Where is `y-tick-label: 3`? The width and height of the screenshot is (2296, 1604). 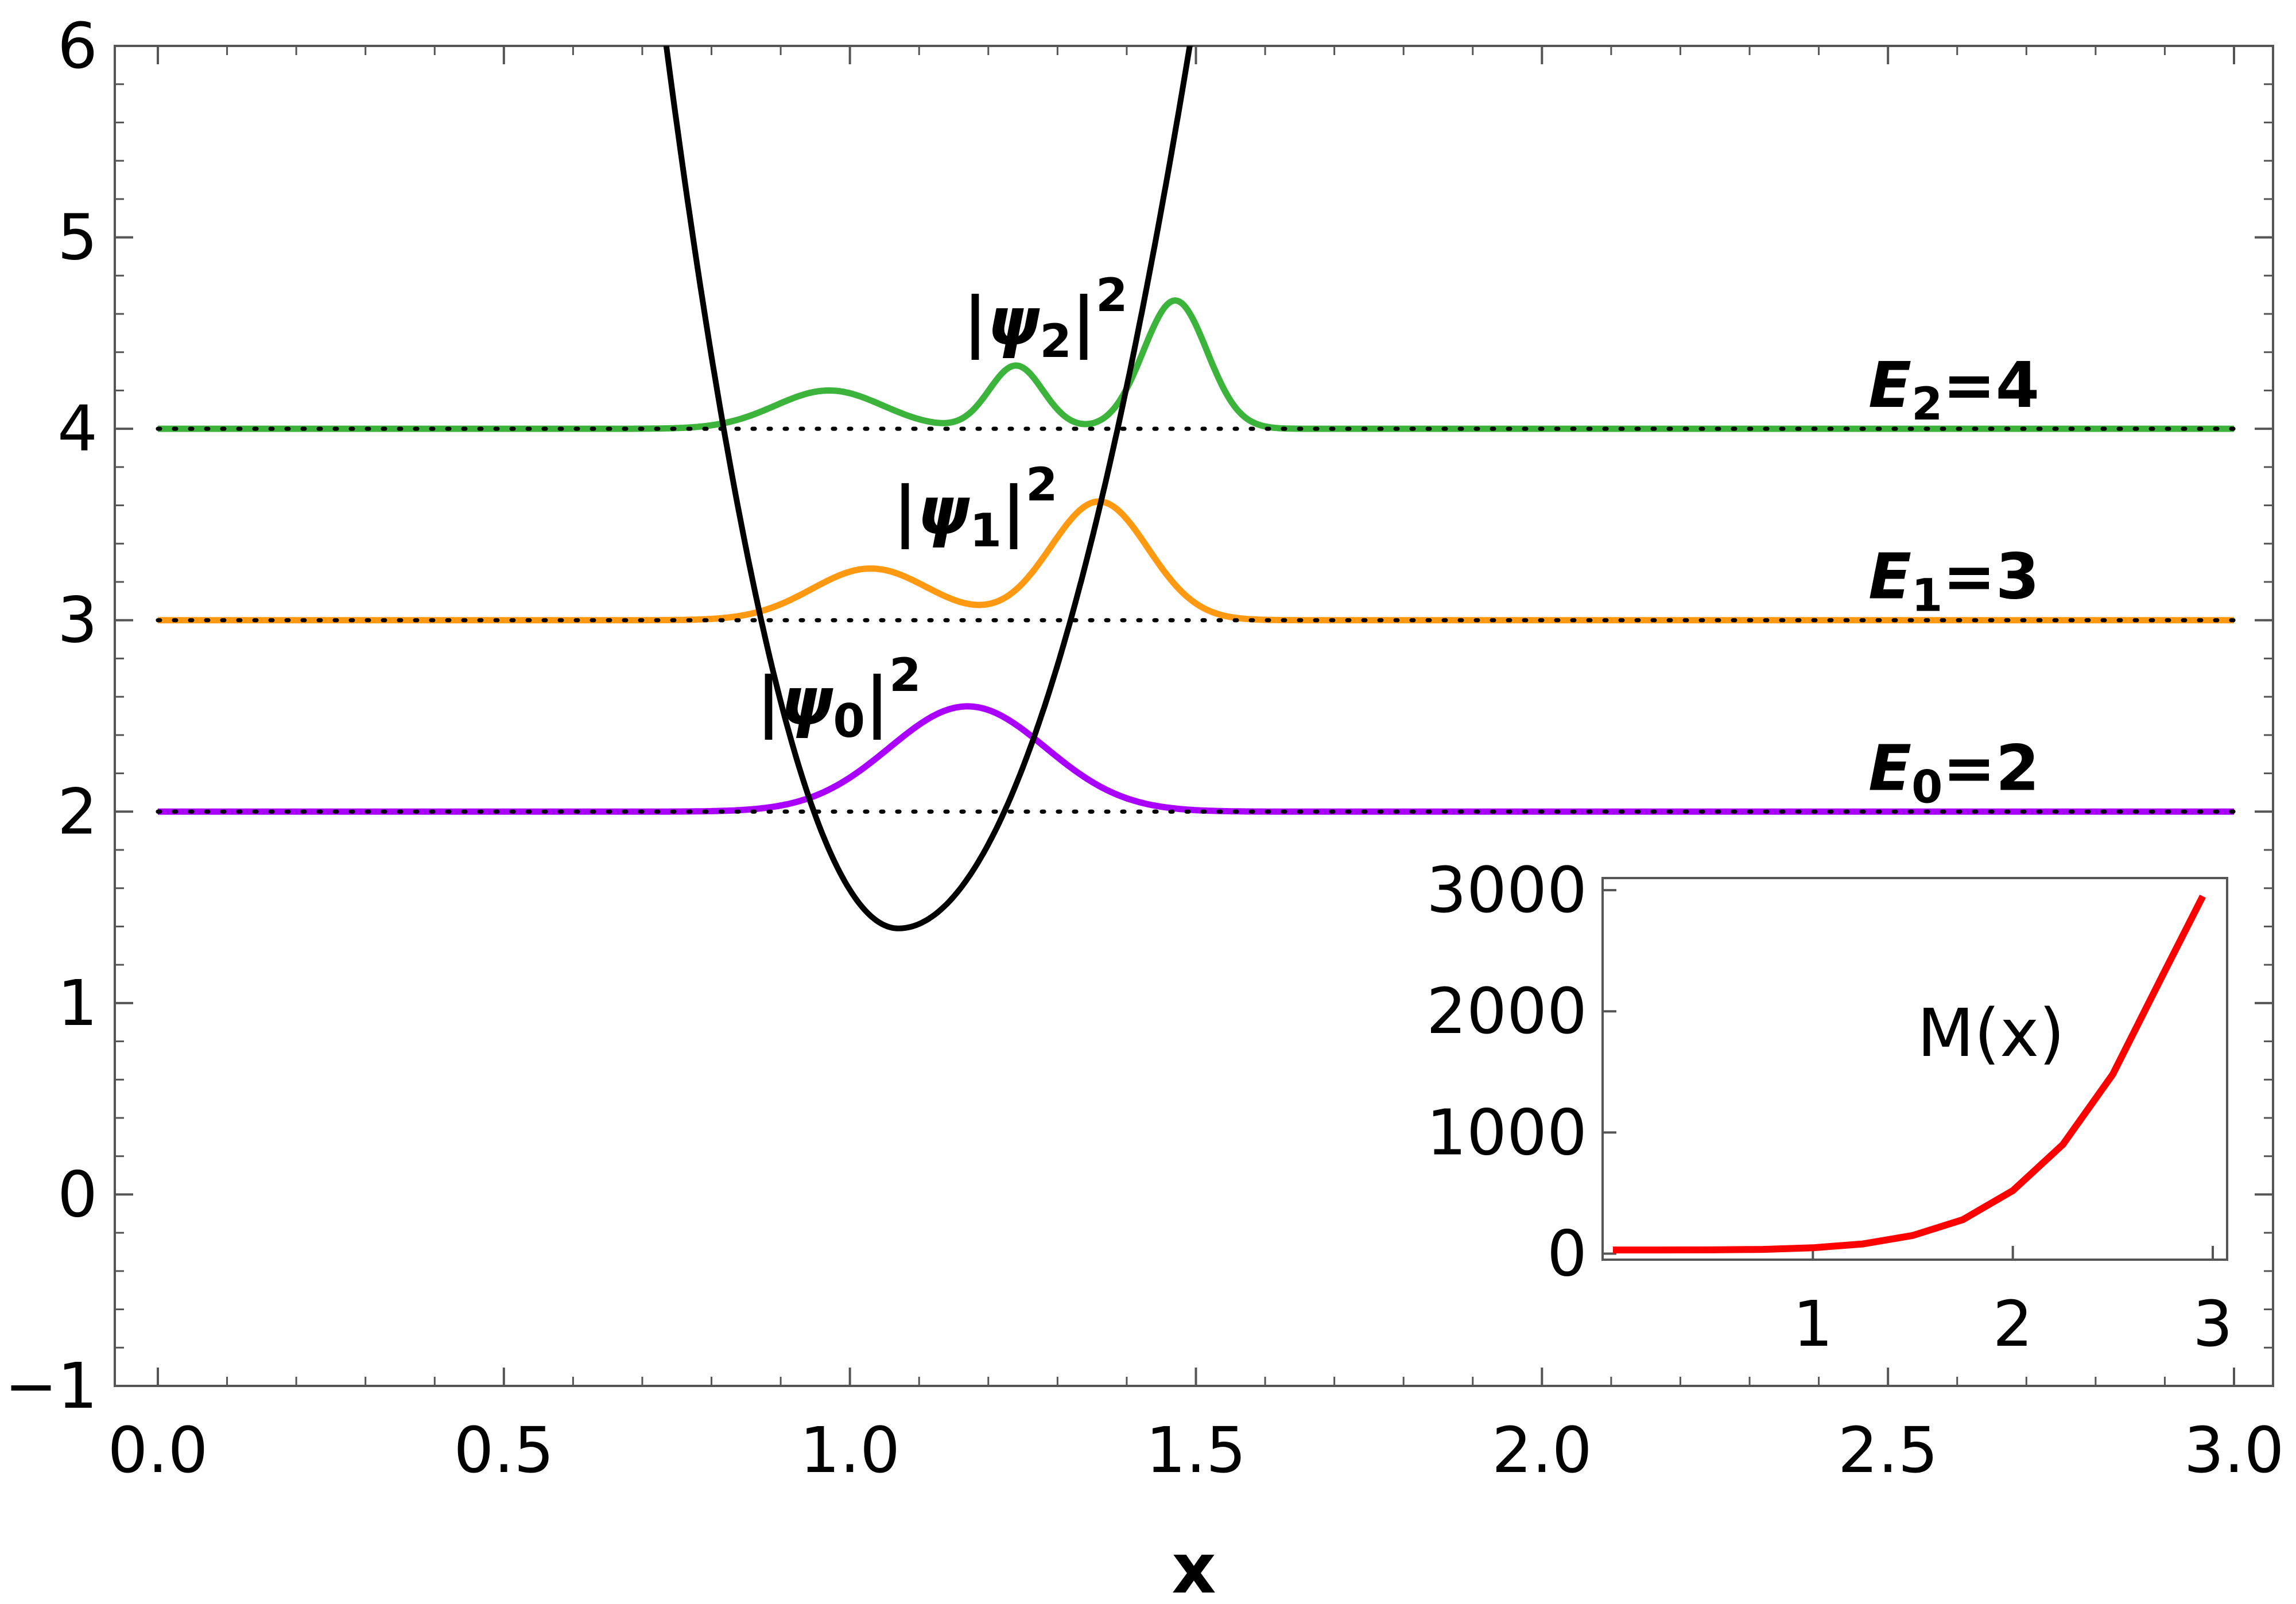
y-tick-label: 3 is located at coordinates (77, 620).